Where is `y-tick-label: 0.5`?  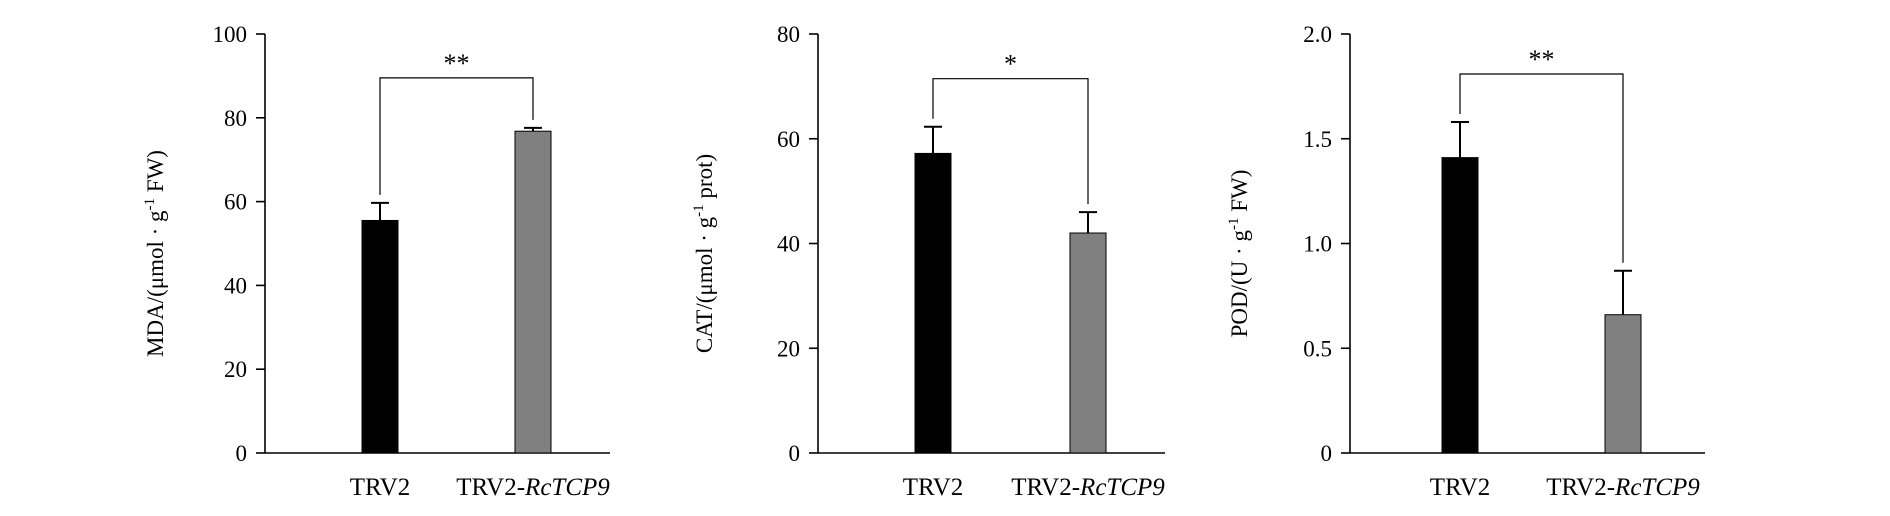
y-tick-label: 0.5 is located at coordinates (1317, 348).